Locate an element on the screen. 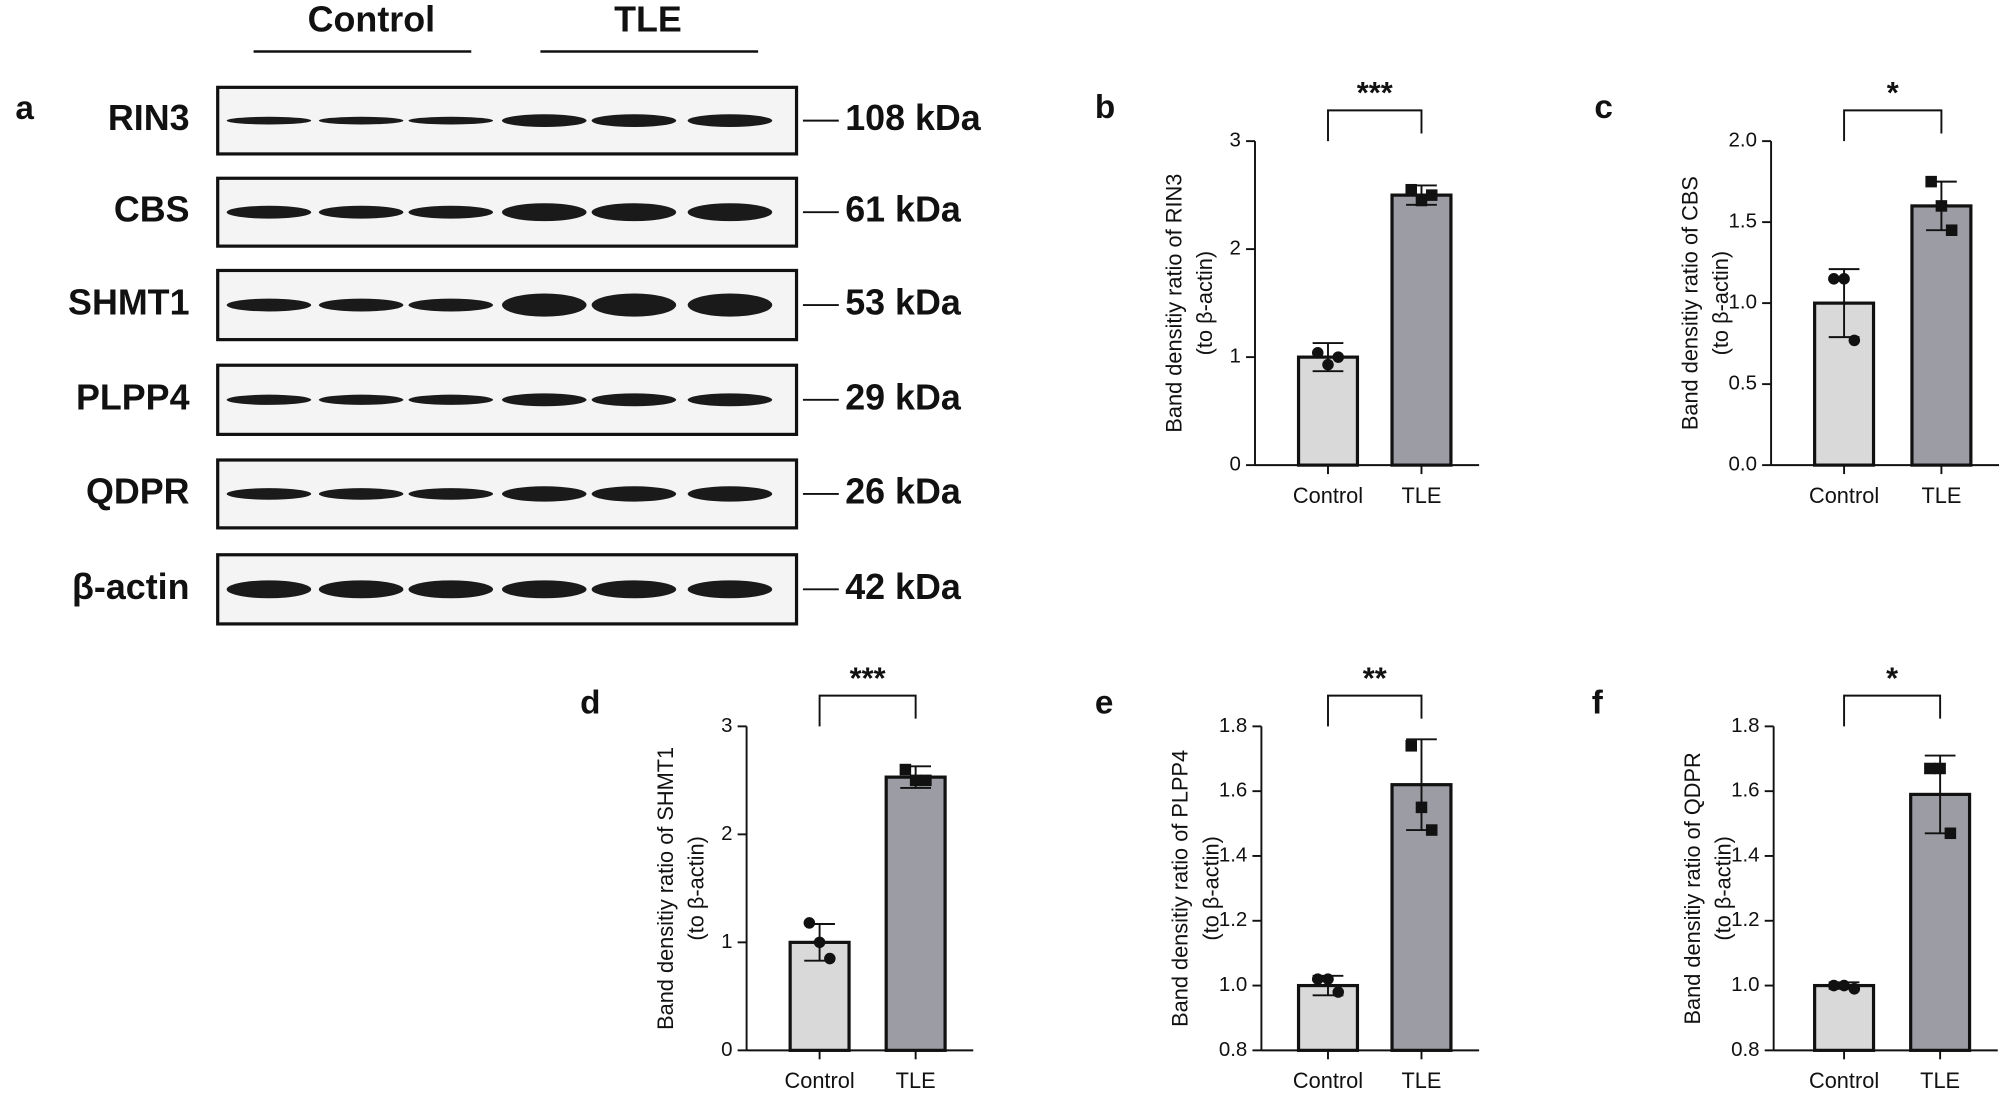 This screenshot has height=1098, width=2008. y-tick-label: 1.5 is located at coordinates (1743, 221).